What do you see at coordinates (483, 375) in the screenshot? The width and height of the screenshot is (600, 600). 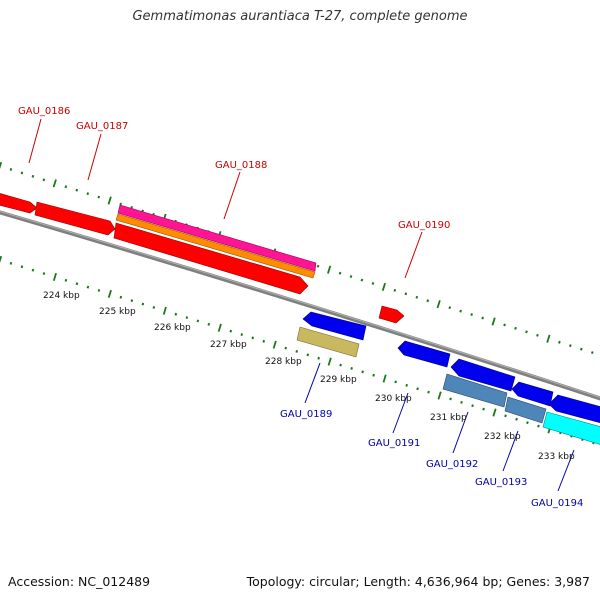 I see `gene-feature-gau-0192-a` at bounding box center [483, 375].